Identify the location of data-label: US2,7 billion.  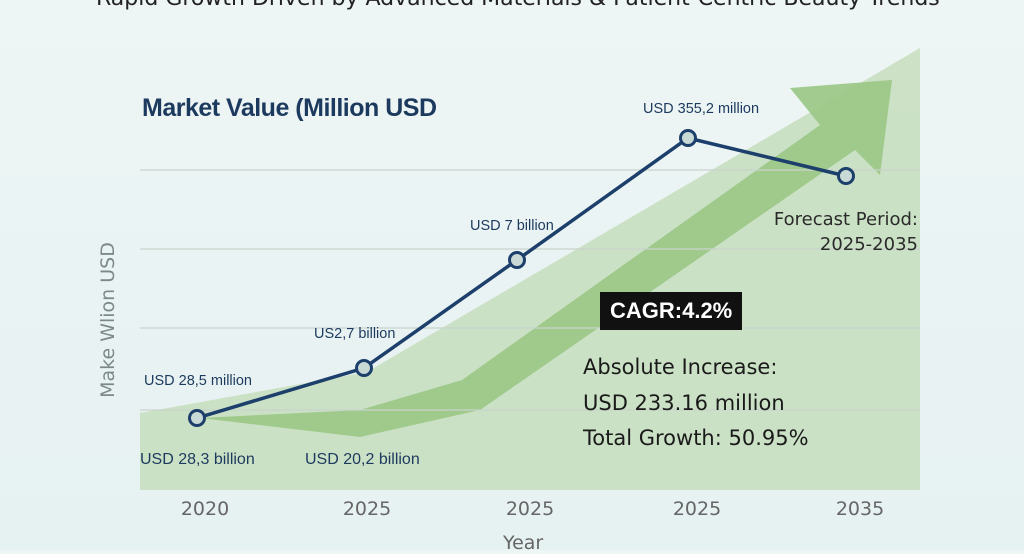
(355, 334).